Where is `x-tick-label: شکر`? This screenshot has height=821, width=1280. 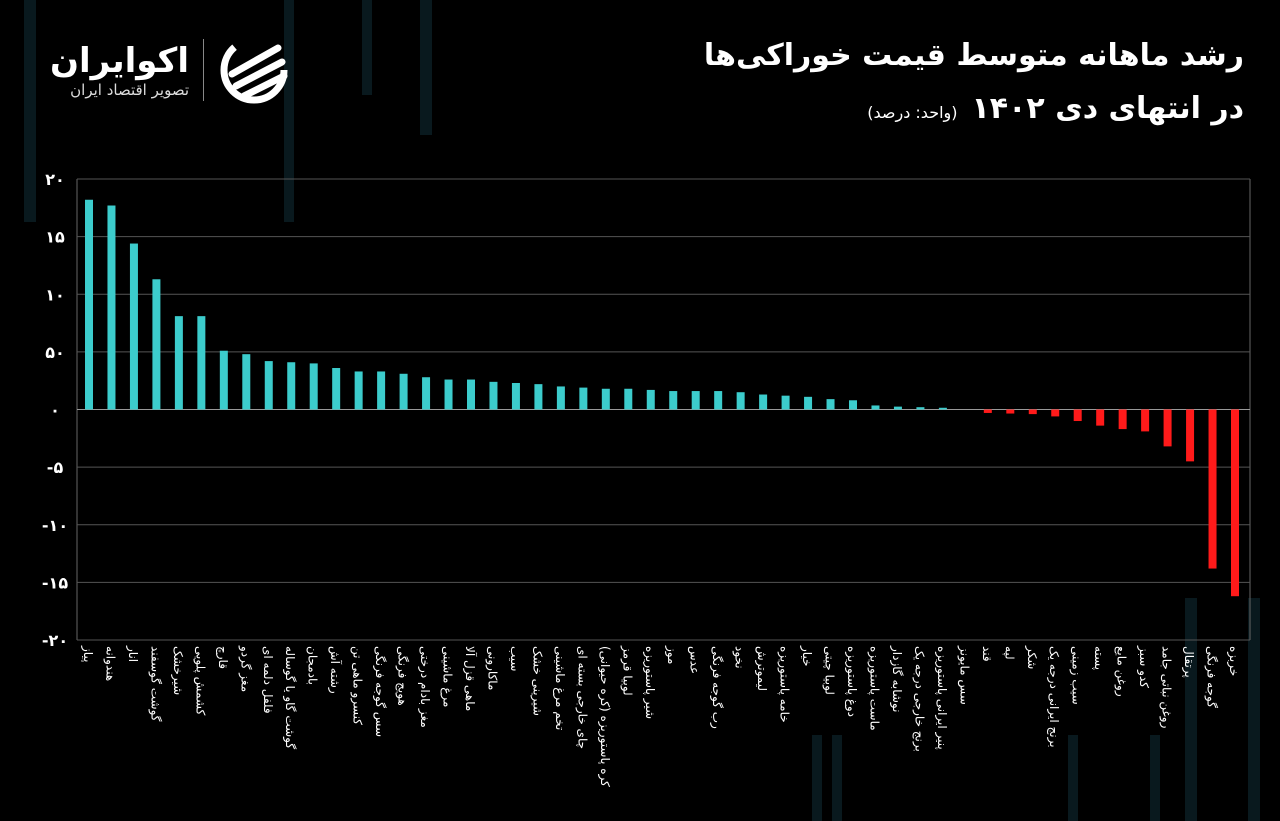 x-tick-label: شکر is located at coordinates (1031, 658).